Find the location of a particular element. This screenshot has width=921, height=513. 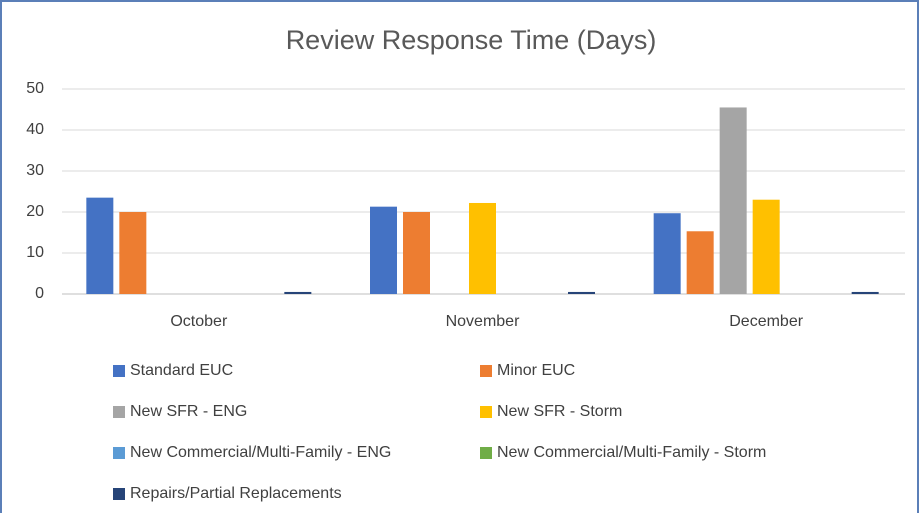

y-tick-label: 40 is located at coordinates (35, 129).